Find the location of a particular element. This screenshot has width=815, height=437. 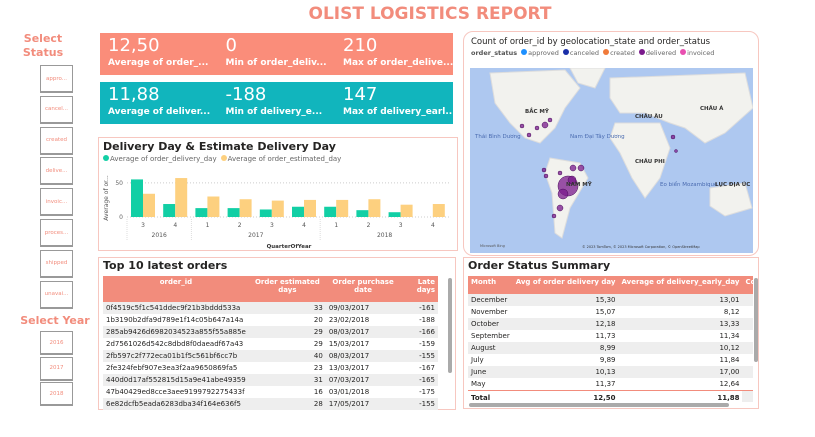

column-header: Order purchase date is located at coordinates (363, 289).